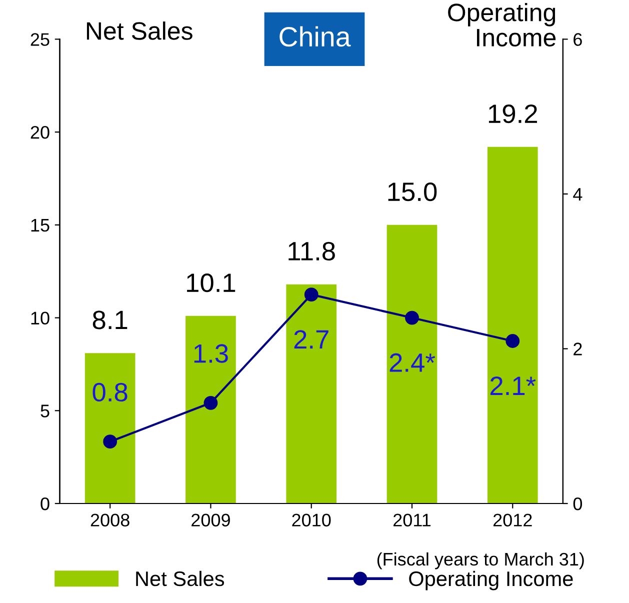  I want to click on x-tick-label: 2011, so click(412, 520).